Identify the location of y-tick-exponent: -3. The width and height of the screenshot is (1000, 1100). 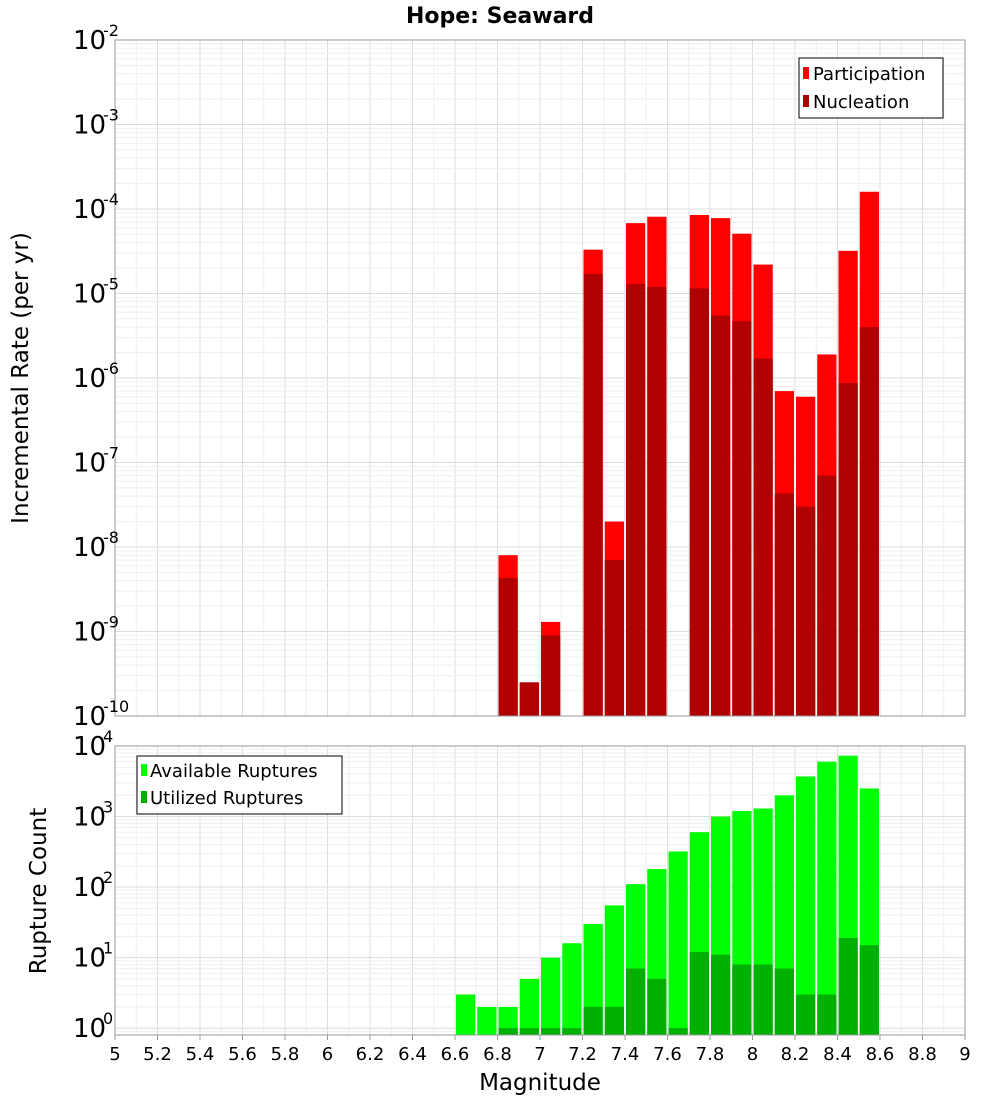
(111, 115).